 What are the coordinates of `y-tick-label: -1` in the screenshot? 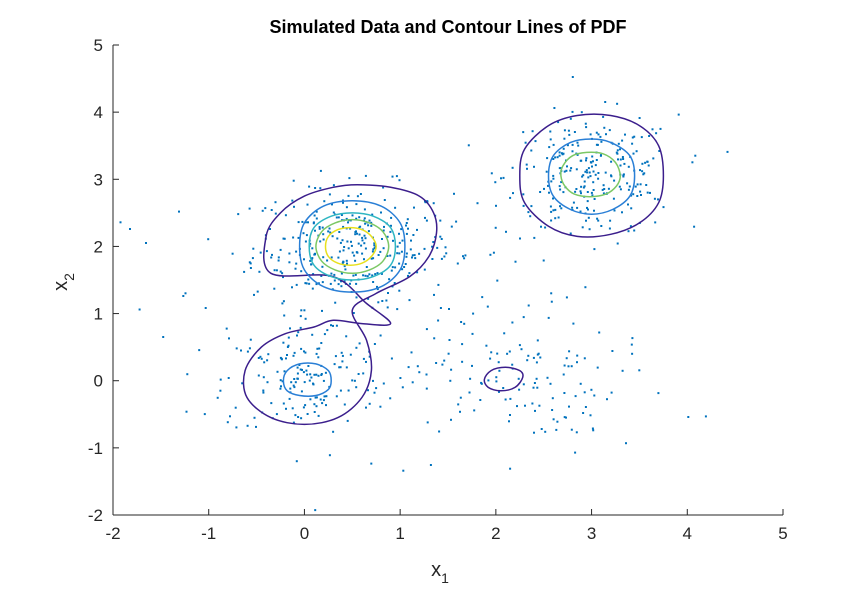 It's located at (95, 448).